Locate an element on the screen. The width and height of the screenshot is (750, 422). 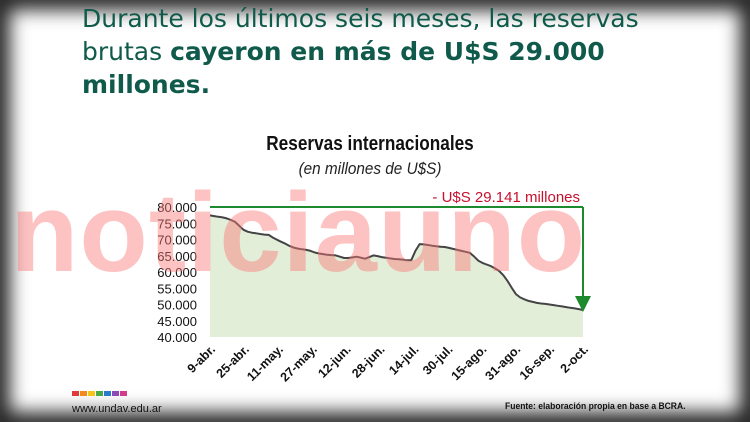
headline-bold-text: cayeron en más de U$S 29.000 millones. is located at coordinates (343, 68).